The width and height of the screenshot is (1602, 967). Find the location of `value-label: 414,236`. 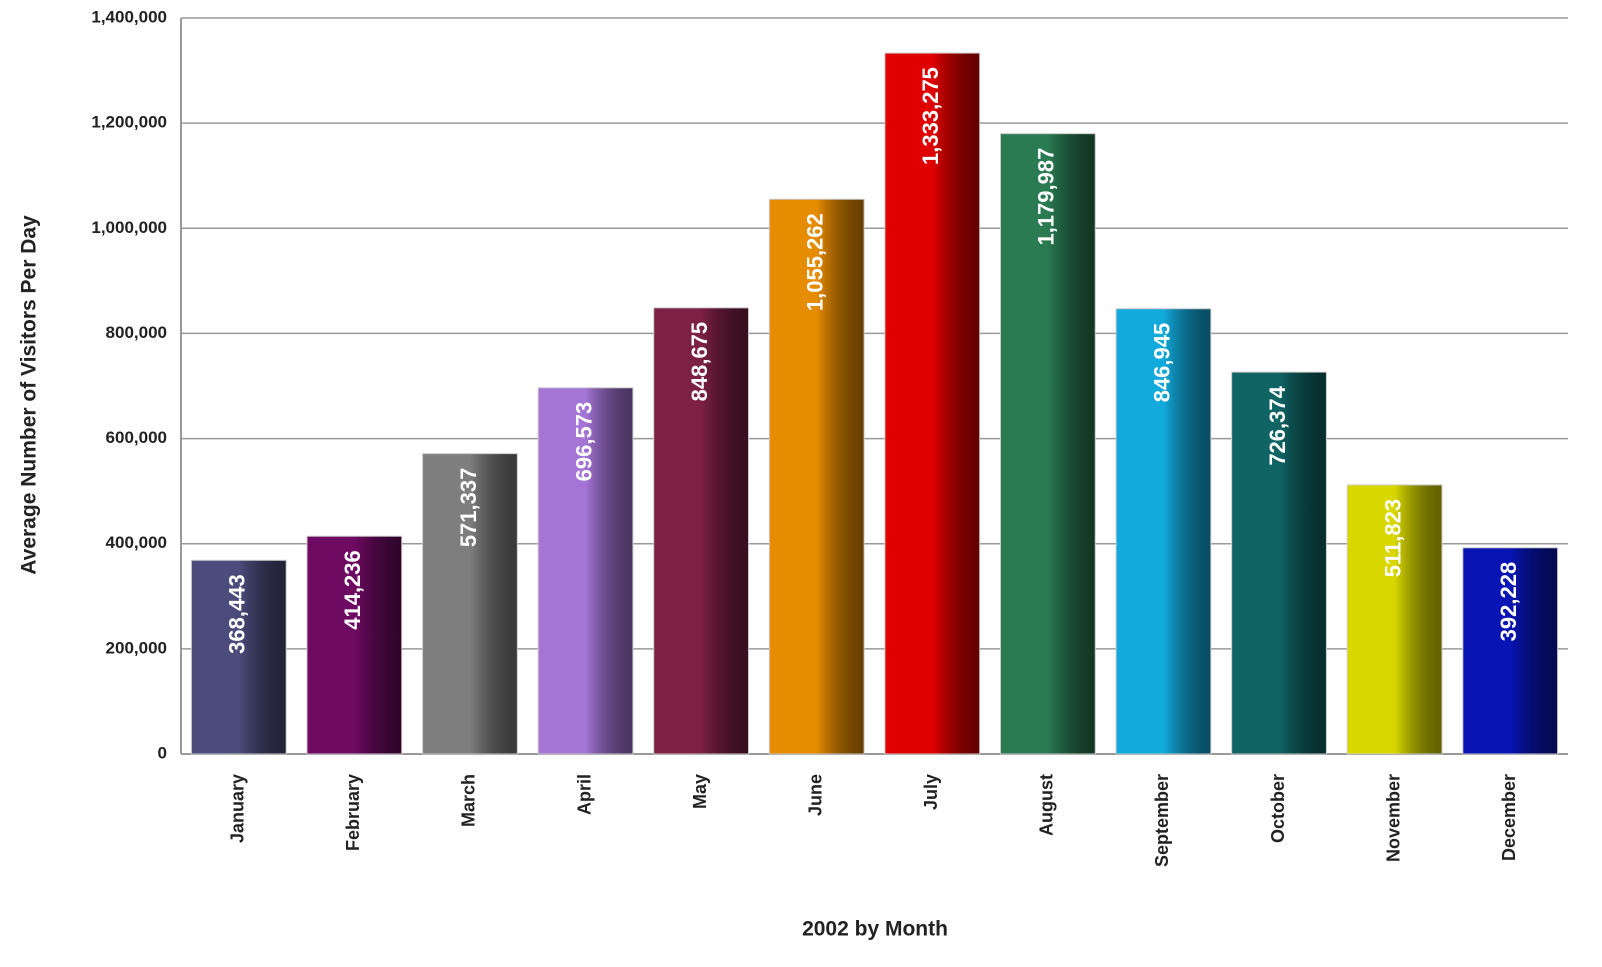

value-label: 414,236 is located at coordinates (352, 590).